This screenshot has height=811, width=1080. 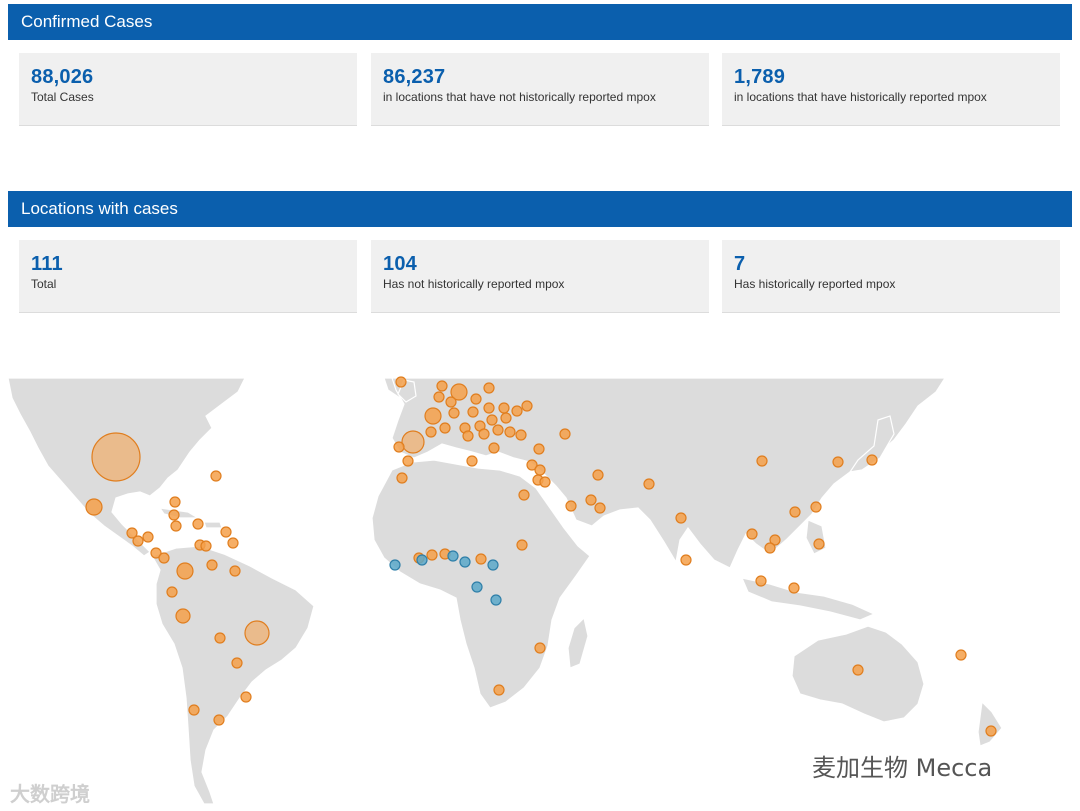 What do you see at coordinates (87, 21) in the screenshot?
I see `confirmed-cases-title: Confirmed Cases` at bounding box center [87, 21].